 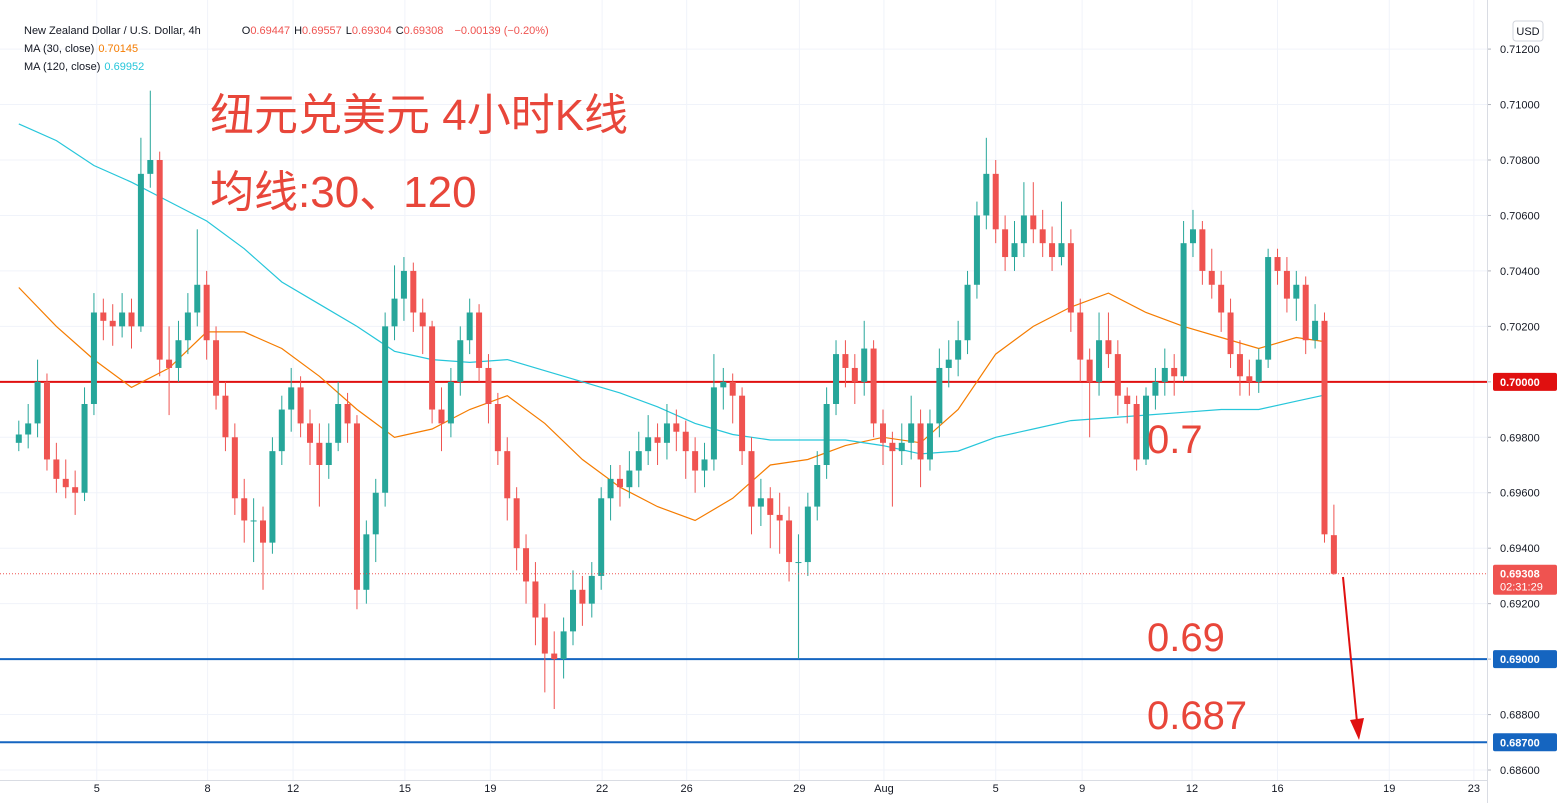 I want to click on x-tick-label: 29, so click(x=799, y=789).